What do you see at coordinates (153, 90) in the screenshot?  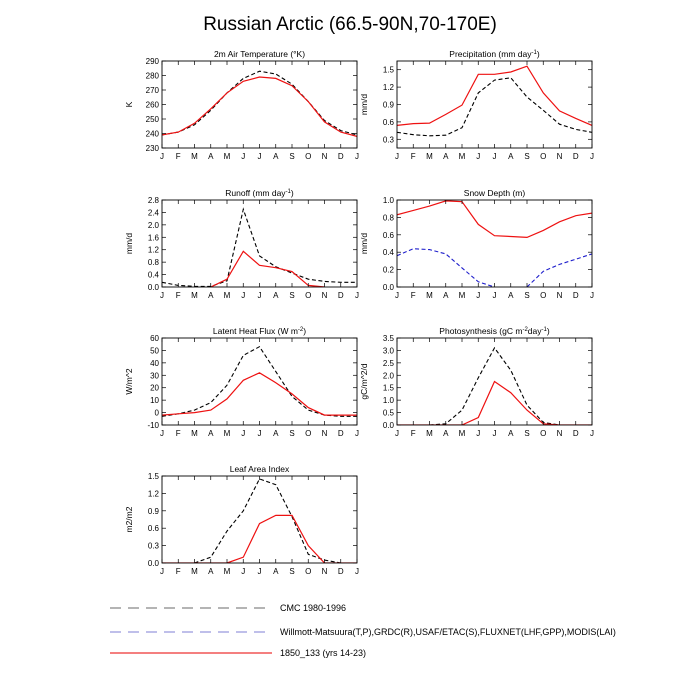 I see `y-tick-label: 270` at bounding box center [153, 90].